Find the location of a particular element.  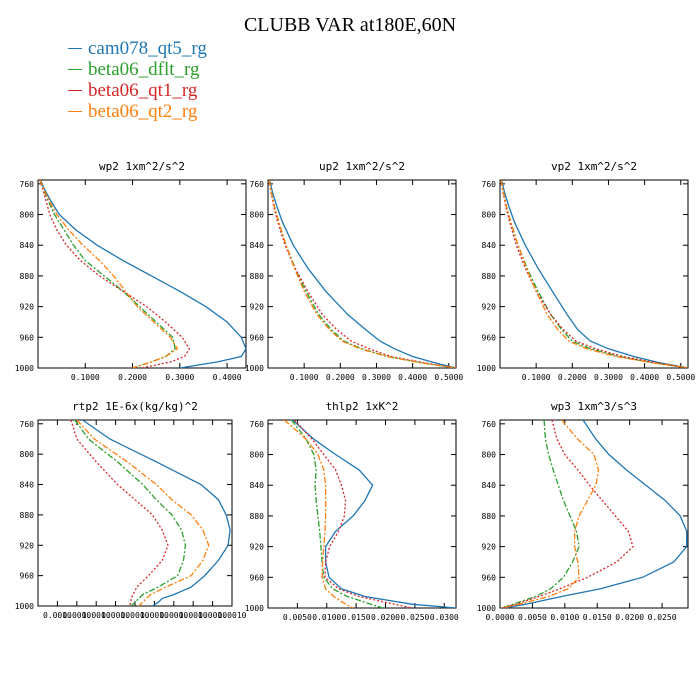

legend-label: beta06_qt1_rg is located at coordinates (143, 90).